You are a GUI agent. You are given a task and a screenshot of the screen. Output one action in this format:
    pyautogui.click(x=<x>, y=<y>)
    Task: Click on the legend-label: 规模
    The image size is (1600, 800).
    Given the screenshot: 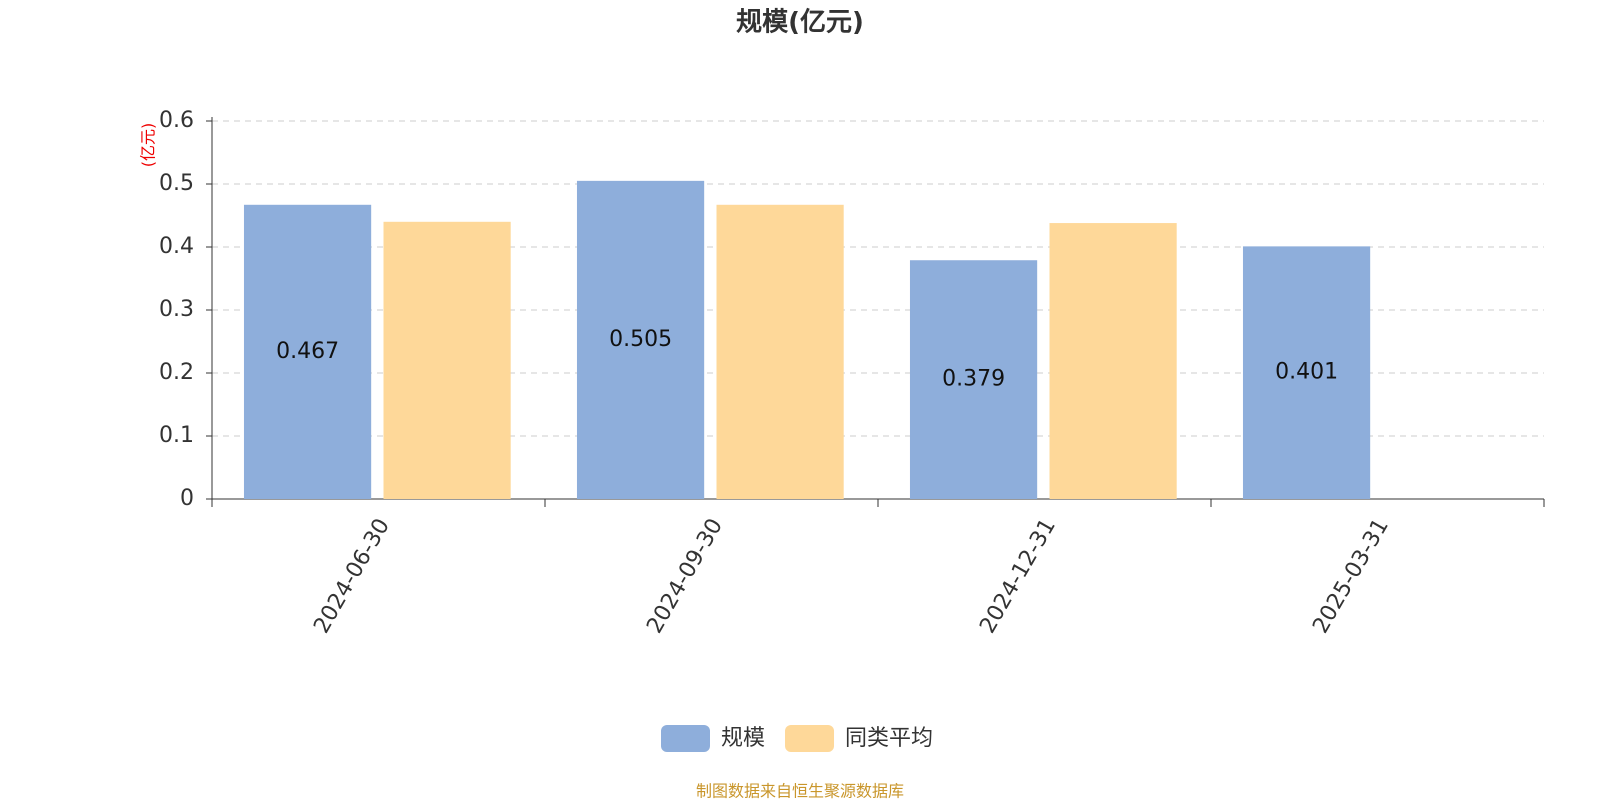 What is the action you would take?
    pyautogui.click(x=743, y=738)
    